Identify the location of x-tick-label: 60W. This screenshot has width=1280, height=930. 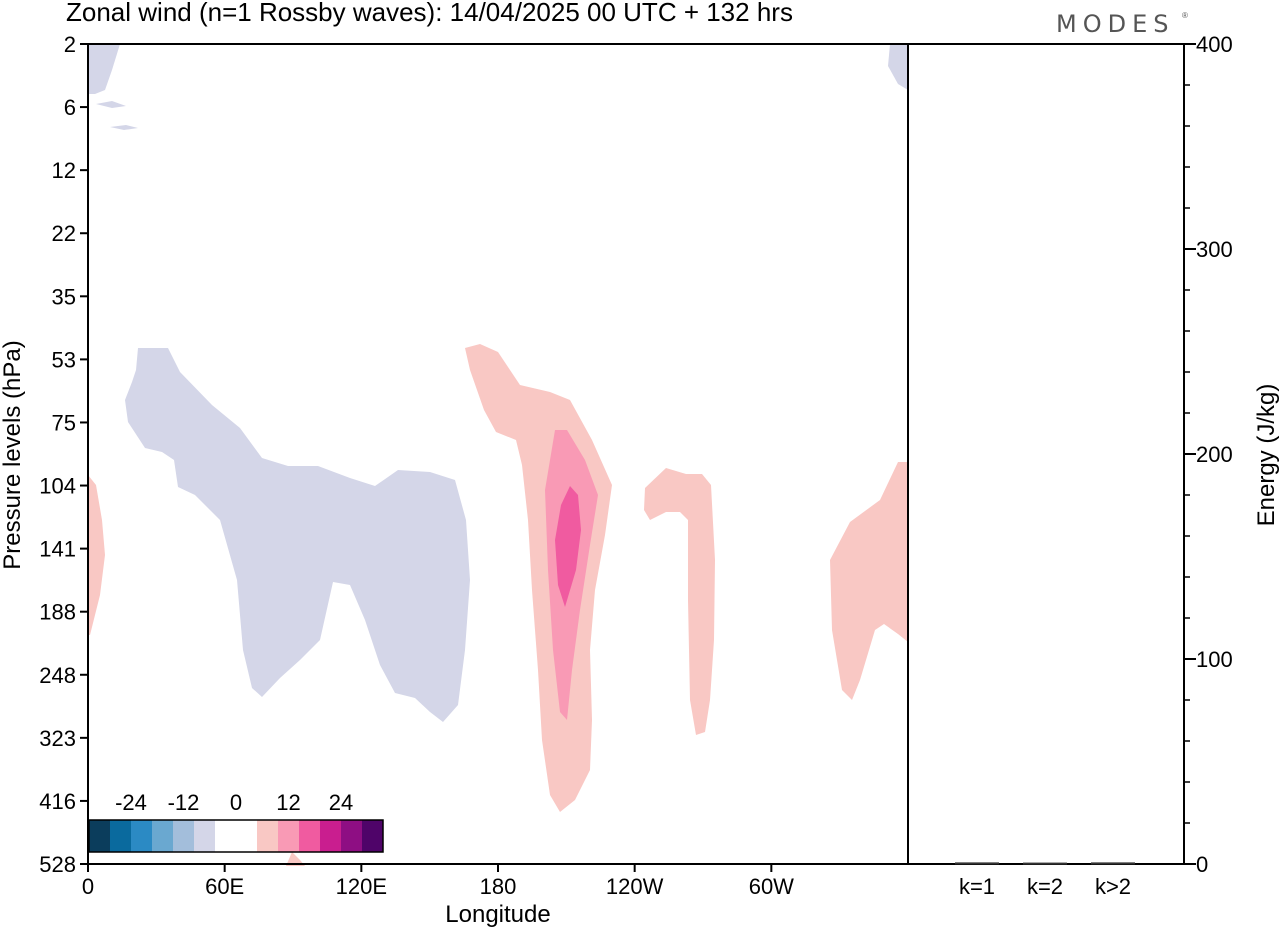
(771, 886).